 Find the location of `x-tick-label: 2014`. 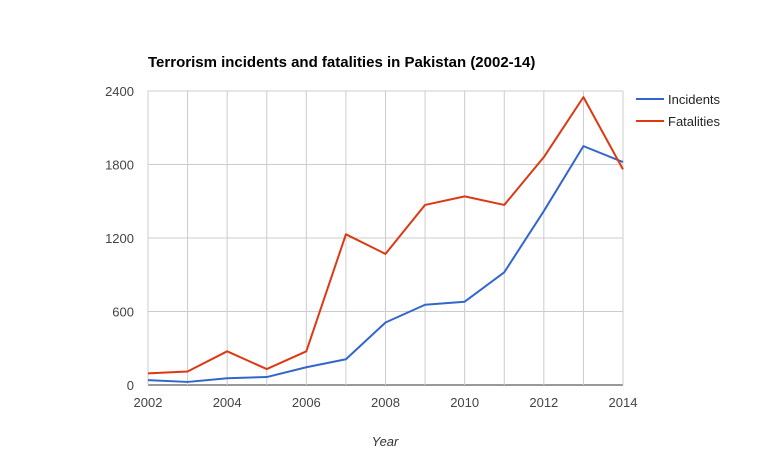

x-tick-label: 2014 is located at coordinates (623, 402).